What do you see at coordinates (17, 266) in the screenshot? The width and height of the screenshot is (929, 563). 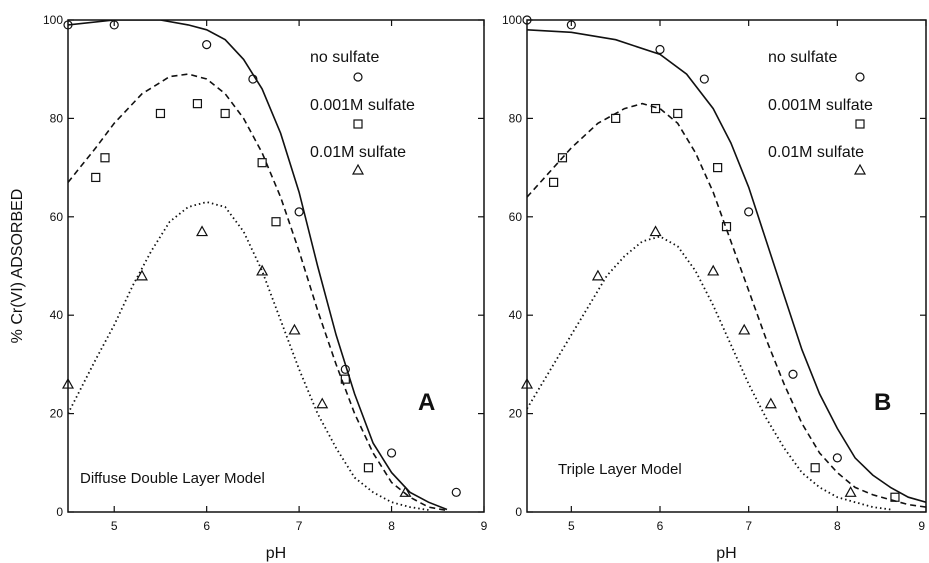 I see `y-axis-label: % Cr(VI) ADSORBED` at bounding box center [17, 266].